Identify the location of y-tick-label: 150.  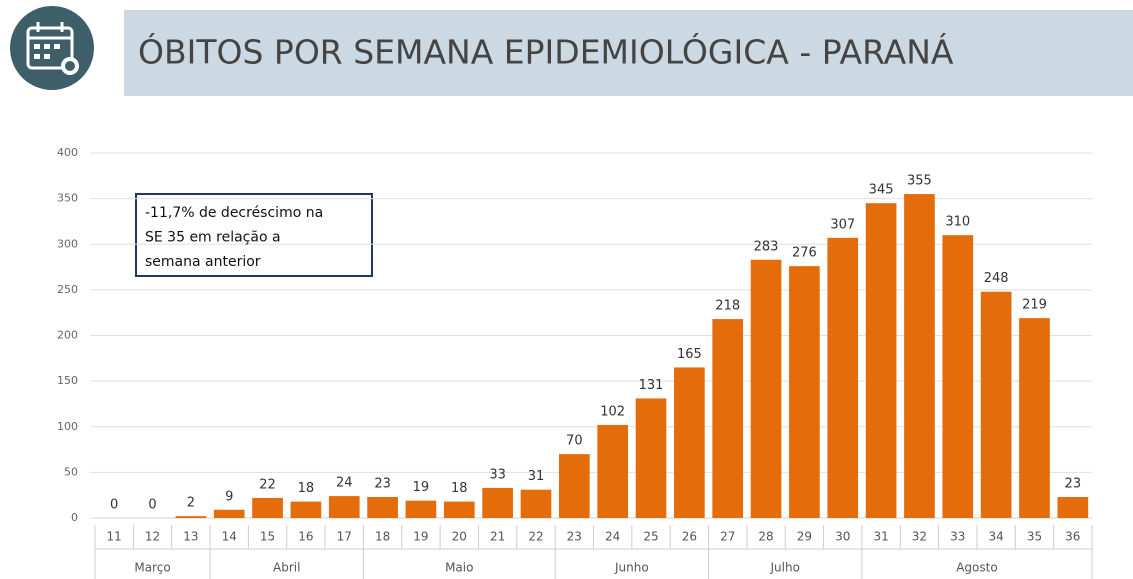
(67, 380).